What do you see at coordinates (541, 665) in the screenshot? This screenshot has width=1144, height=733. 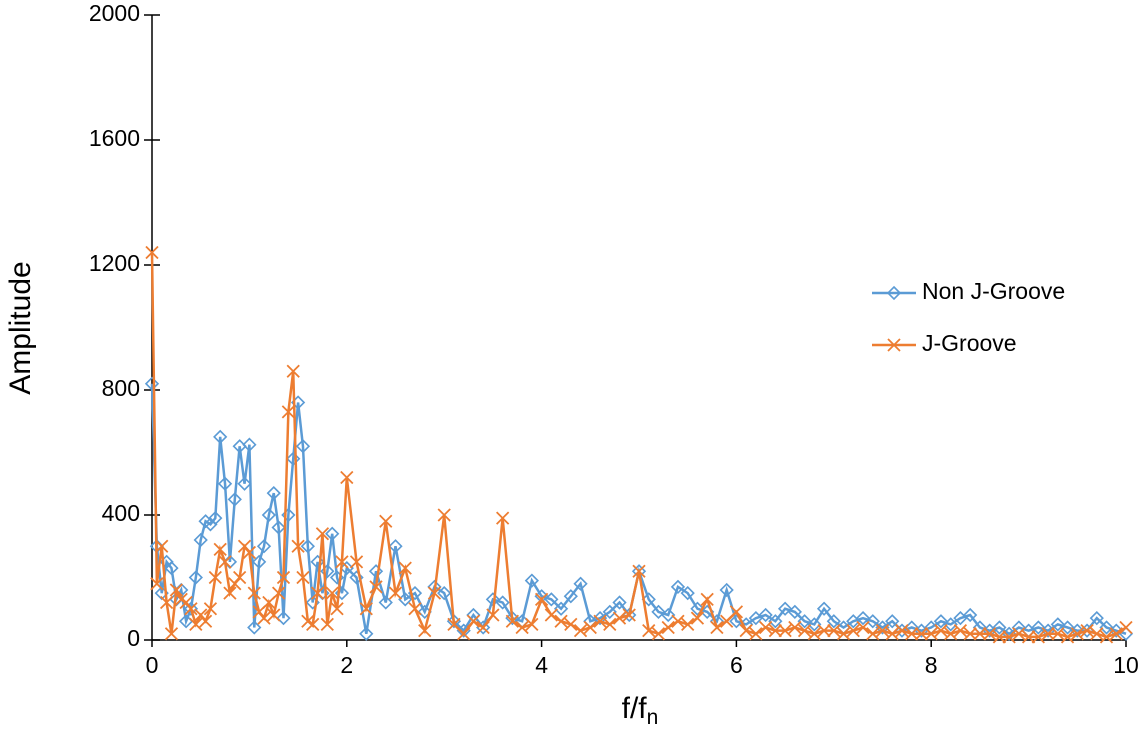 I see `x-tick-label: 4` at bounding box center [541, 665].